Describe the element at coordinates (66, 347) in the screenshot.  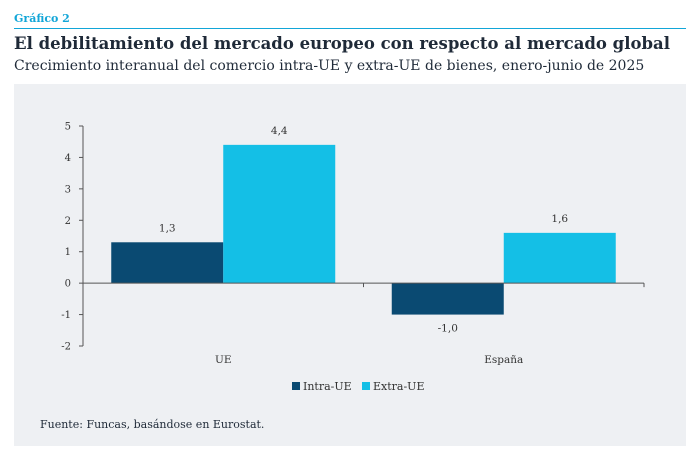
I see `y-tick-label: -2` at that location.